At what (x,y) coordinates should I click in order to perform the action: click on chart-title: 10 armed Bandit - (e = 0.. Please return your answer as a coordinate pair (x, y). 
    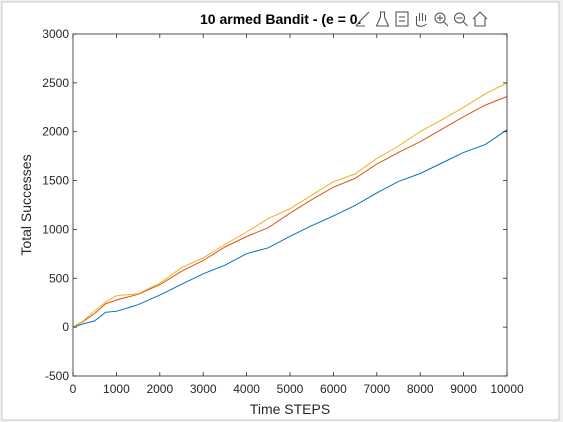
    Looking at the image, I should click on (280, 19).